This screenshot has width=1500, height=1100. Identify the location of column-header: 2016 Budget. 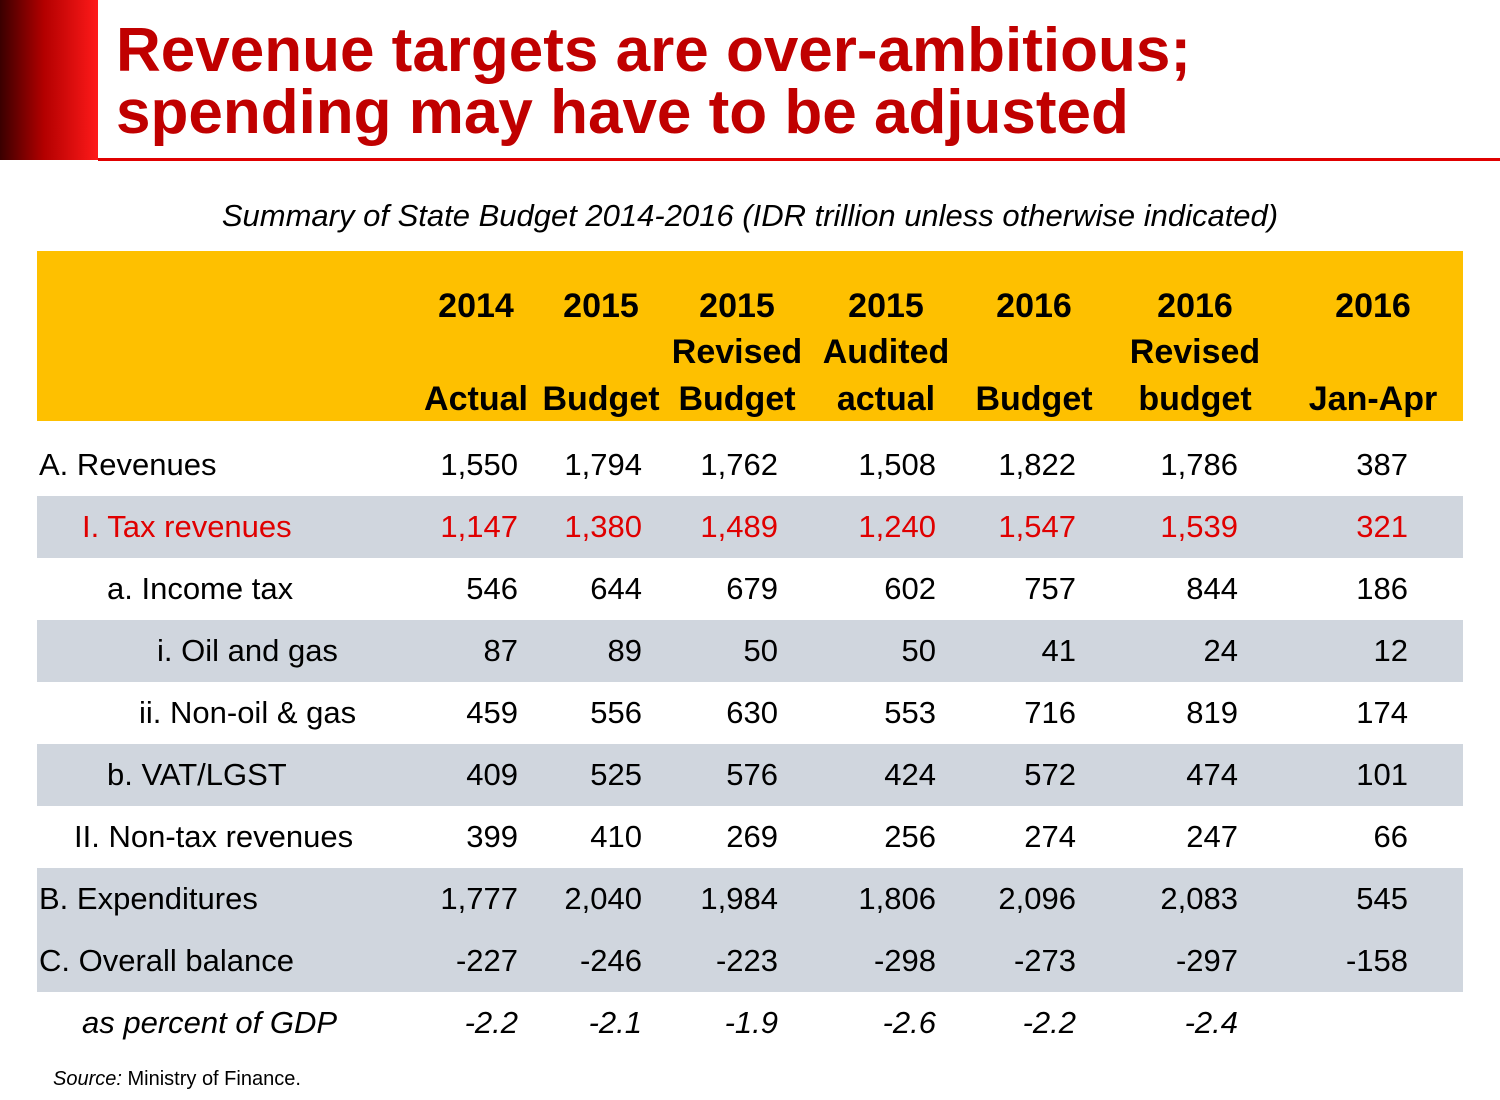
(1034, 353).